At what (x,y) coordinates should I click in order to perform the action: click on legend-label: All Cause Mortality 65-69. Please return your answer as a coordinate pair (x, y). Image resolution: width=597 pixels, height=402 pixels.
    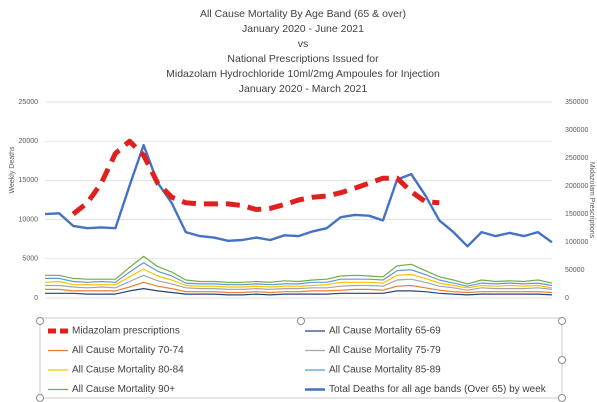
    Looking at the image, I should click on (385, 331).